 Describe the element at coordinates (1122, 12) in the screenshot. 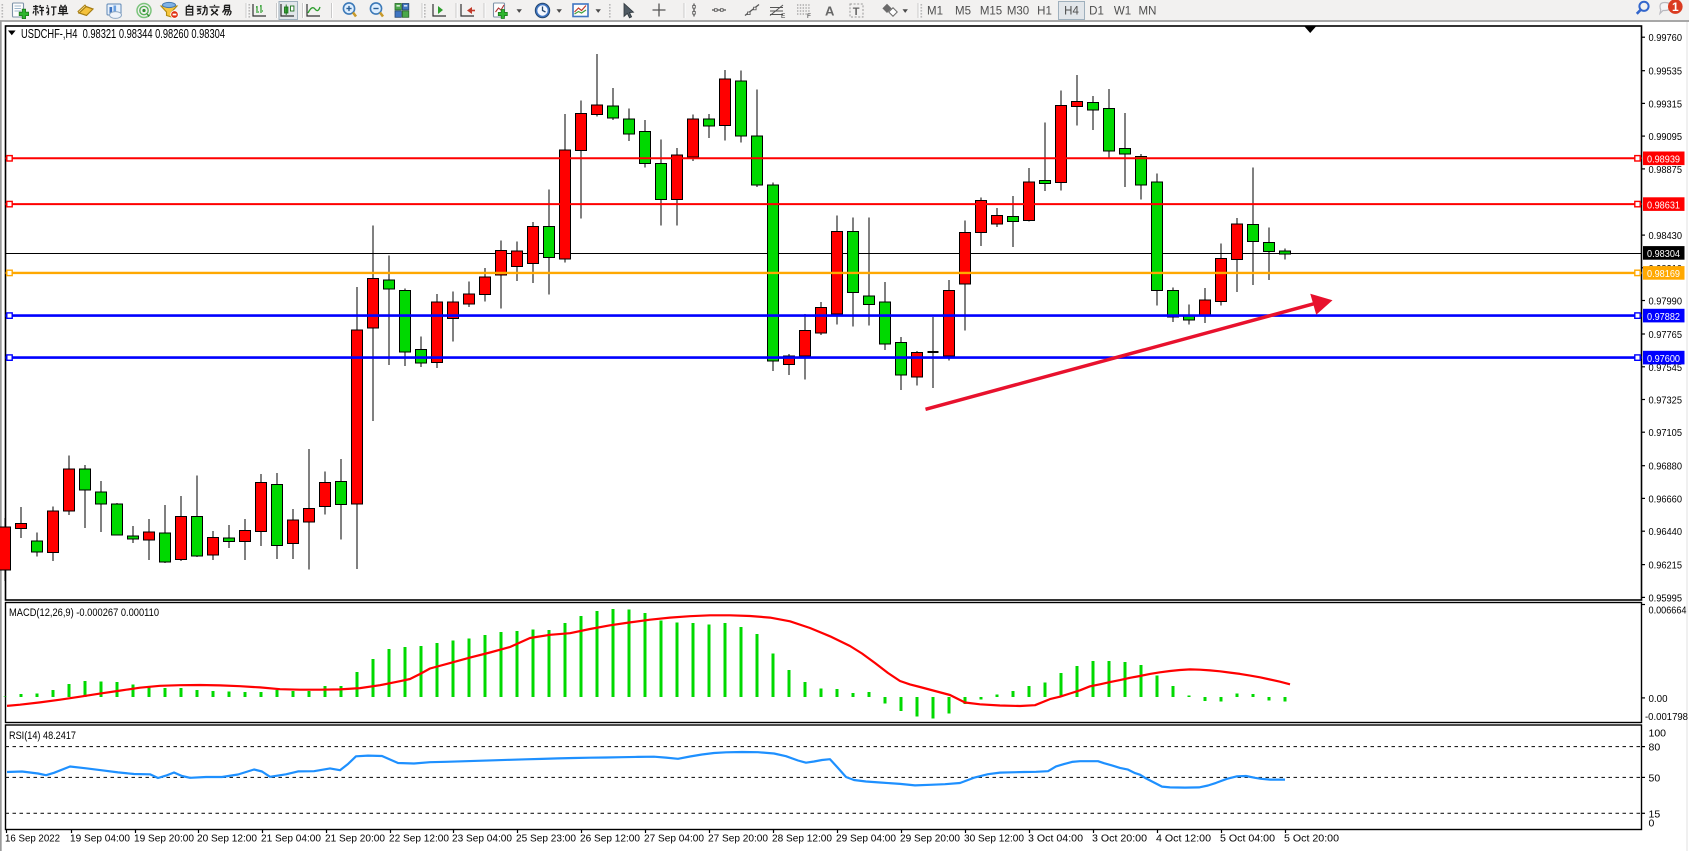

I see `svg-text: W1` at that location.